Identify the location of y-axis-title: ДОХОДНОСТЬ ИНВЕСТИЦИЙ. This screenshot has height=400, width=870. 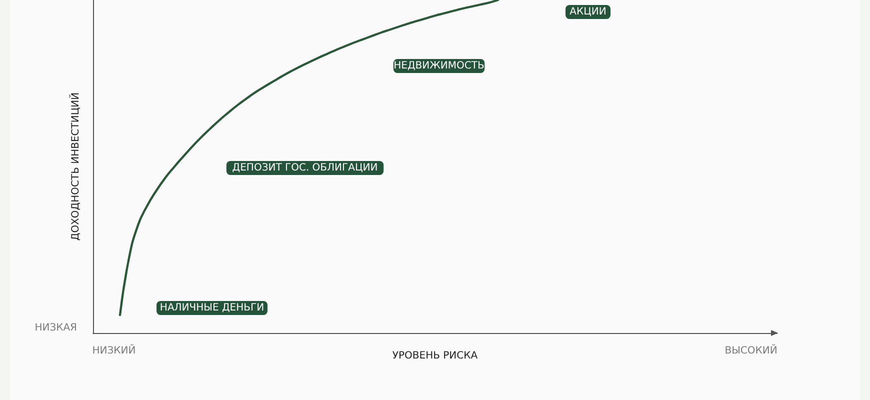
(75, 166).